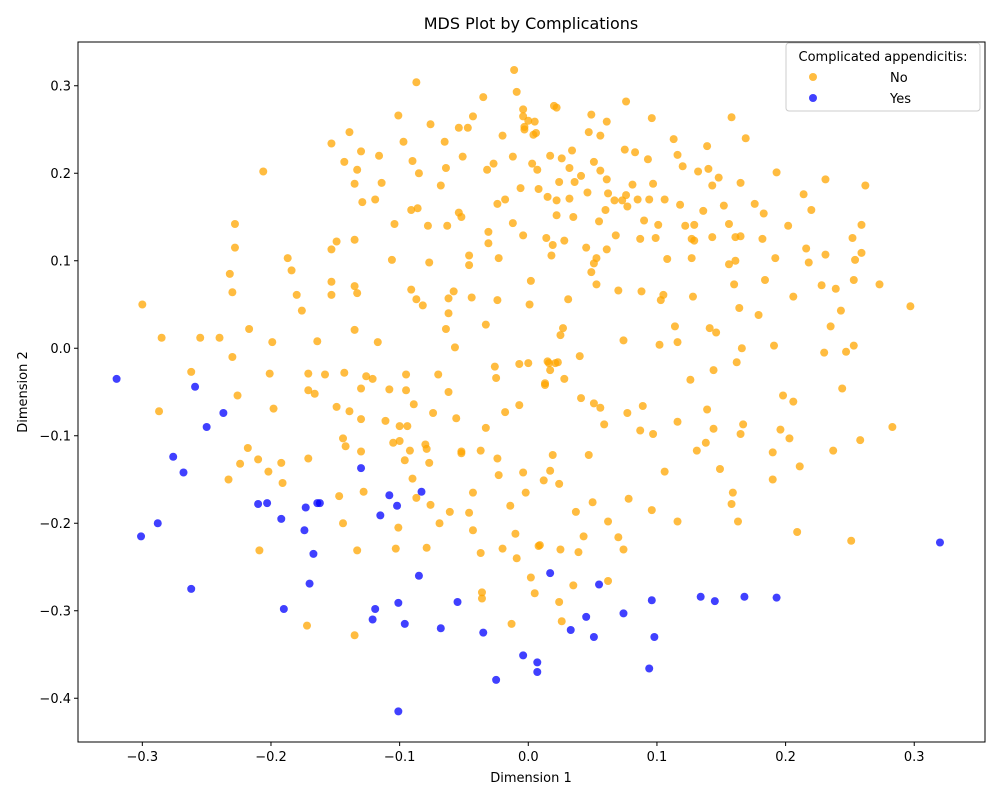 This screenshot has height=800, width=1000. I want to click on y-tick-label: 0.3, so click(60, 86).